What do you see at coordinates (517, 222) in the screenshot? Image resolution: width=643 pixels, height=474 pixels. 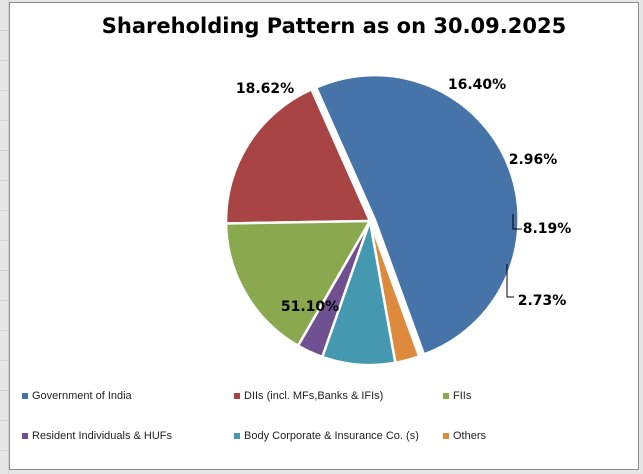 I see `leader-line-body-corporate-insurance` at bounding box center [517, 222].